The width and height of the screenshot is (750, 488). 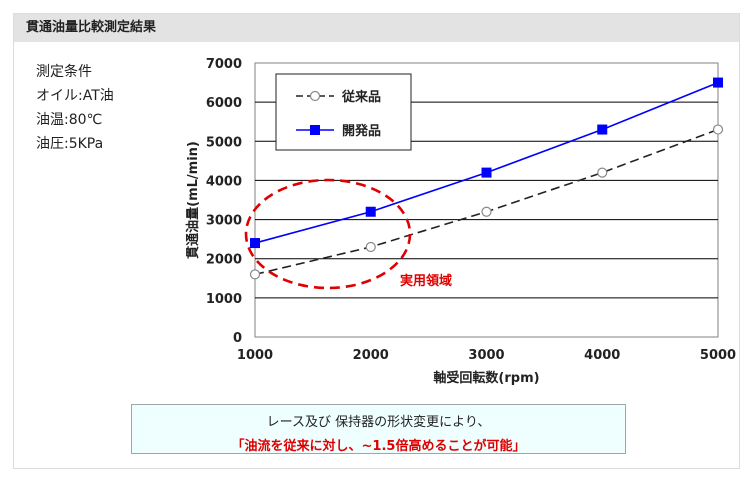 I want to click on conclusion-line-2: 「油流を従来に対し、~1.5倍高めることが可能」, so click(x=378, y=446).